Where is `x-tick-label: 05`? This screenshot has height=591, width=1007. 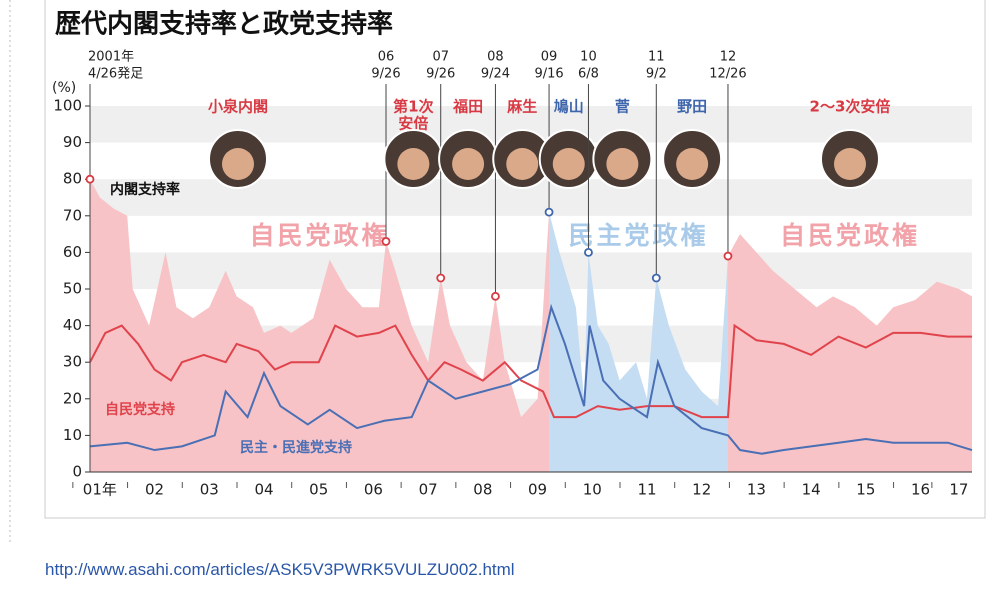
x-tick-label: 05 is located at coordinates (318, 490).